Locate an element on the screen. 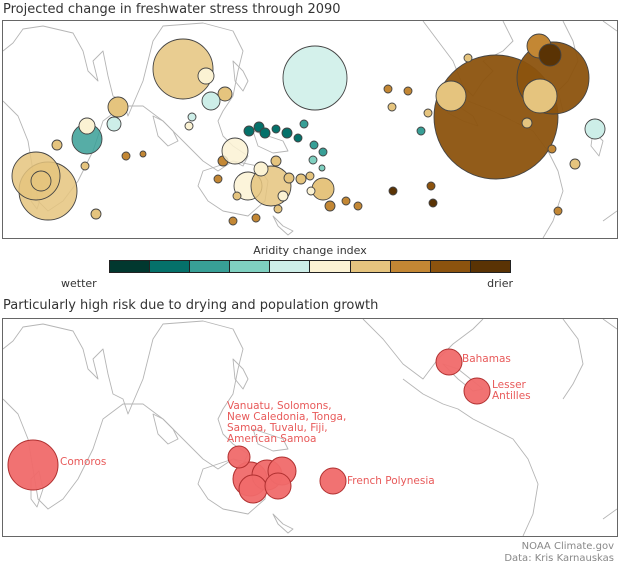 The image size is (620, 568). lesser-antilles-label: Lesser Antilles is located at coordinates (511, 391).